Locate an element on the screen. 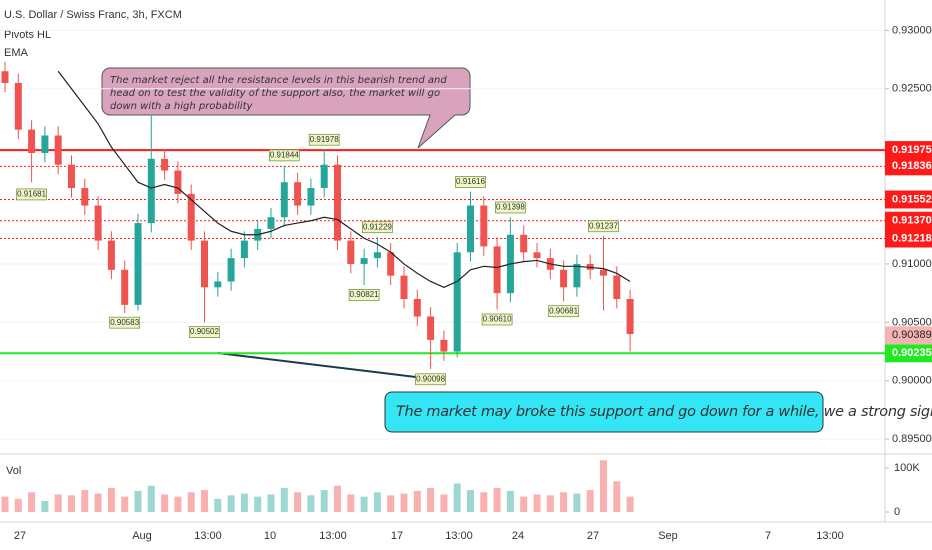  x-tick-label: 17 is located at coordinates (397, 536).